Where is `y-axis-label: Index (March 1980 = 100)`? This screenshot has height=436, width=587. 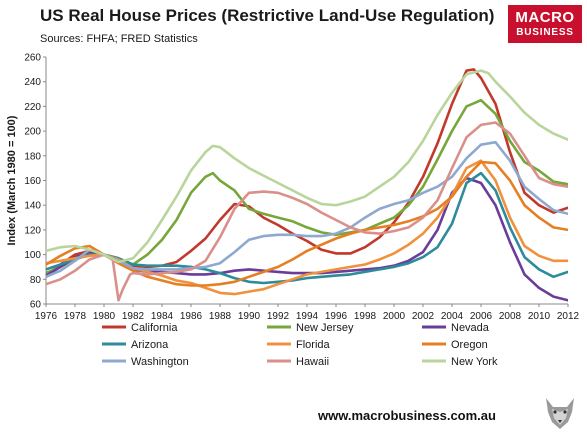
y-axis-label: Index (March 1980 = 100) is located at coordinates (12, 180).